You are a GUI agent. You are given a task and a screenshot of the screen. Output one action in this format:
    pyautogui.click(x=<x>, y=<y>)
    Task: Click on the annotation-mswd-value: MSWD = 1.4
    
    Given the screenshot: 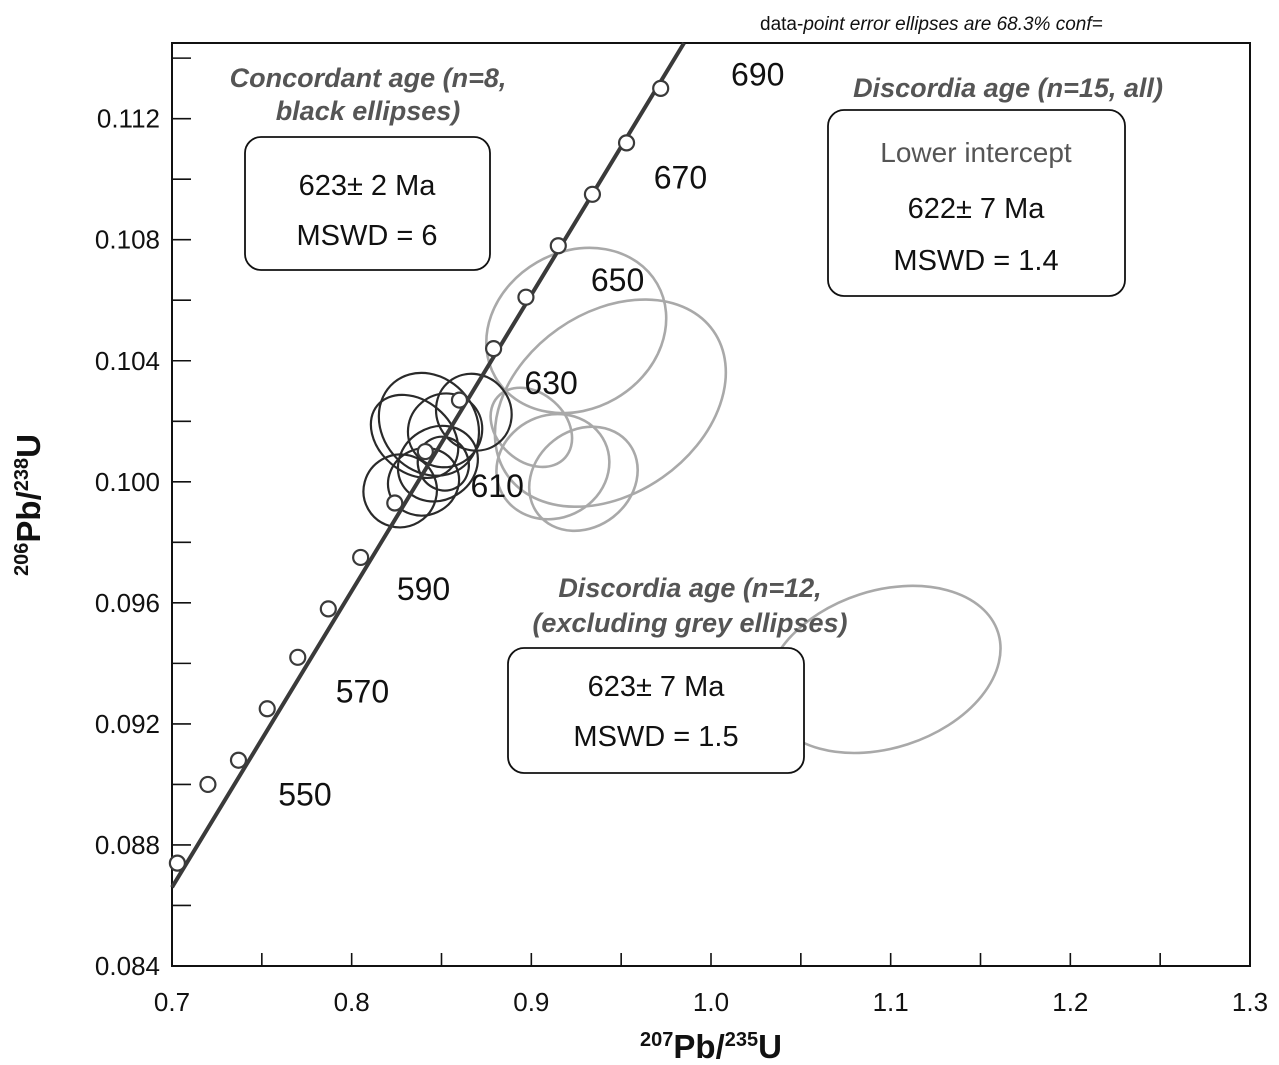 What is the action you would take?
    pyautogui.click(x=975, y=261)
    